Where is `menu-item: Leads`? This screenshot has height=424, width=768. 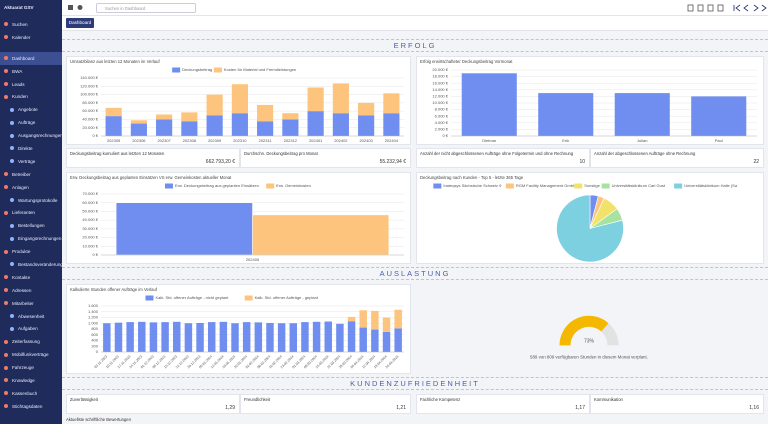 menu-item: Leads is located at coordinates (31, 84).